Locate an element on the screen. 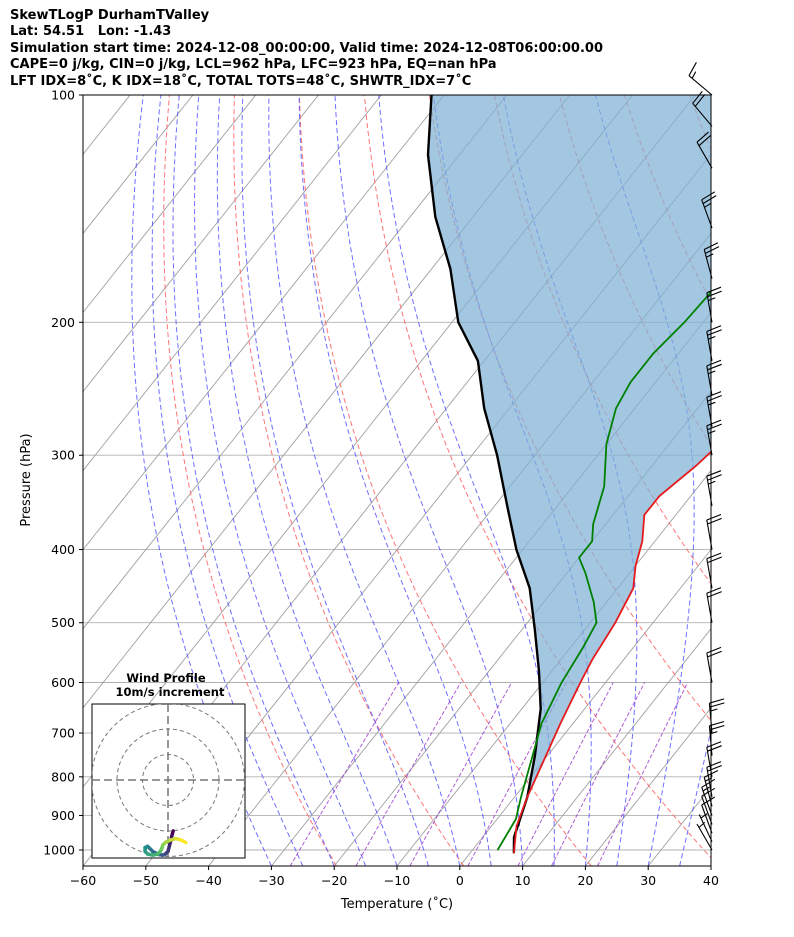  hodograph-plot is located at coordinates (168, 781).